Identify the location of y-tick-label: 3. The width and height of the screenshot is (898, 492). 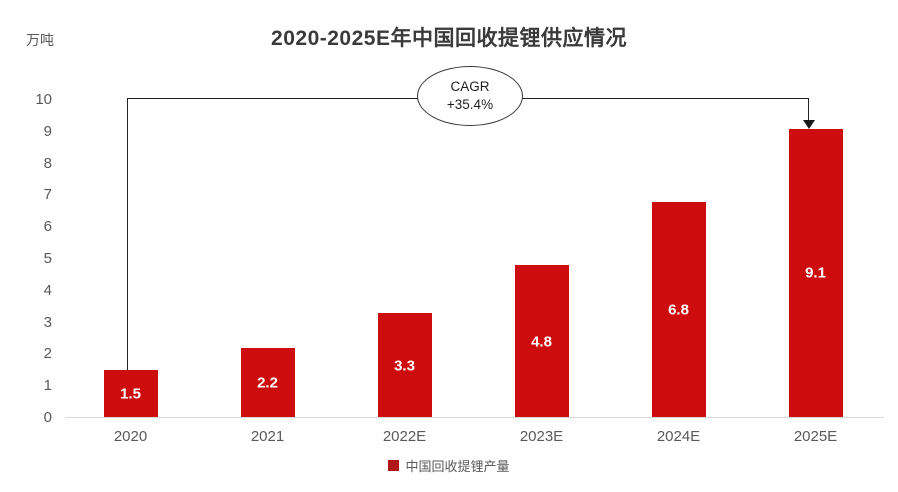
(47, 322).